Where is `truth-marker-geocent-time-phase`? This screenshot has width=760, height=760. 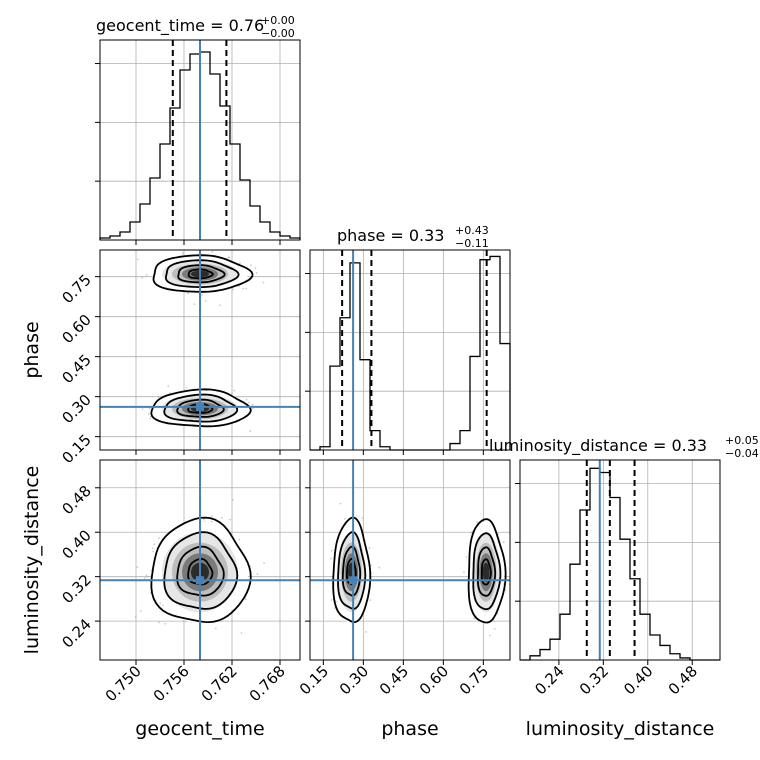
truth-marker-geocent-time-phase is located at coordinates (200, 406).